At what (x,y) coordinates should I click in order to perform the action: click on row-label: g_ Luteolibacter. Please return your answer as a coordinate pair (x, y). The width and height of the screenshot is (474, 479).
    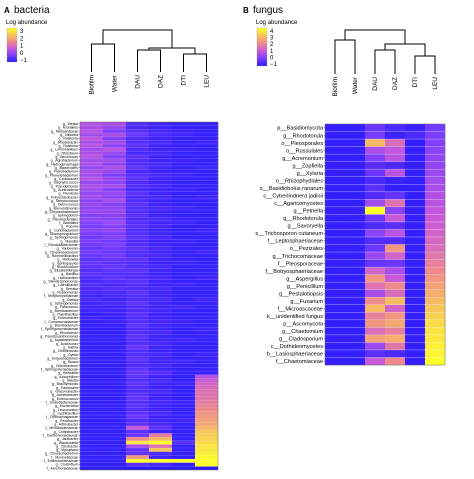
    Looking at the image, I should click on (66, 285).